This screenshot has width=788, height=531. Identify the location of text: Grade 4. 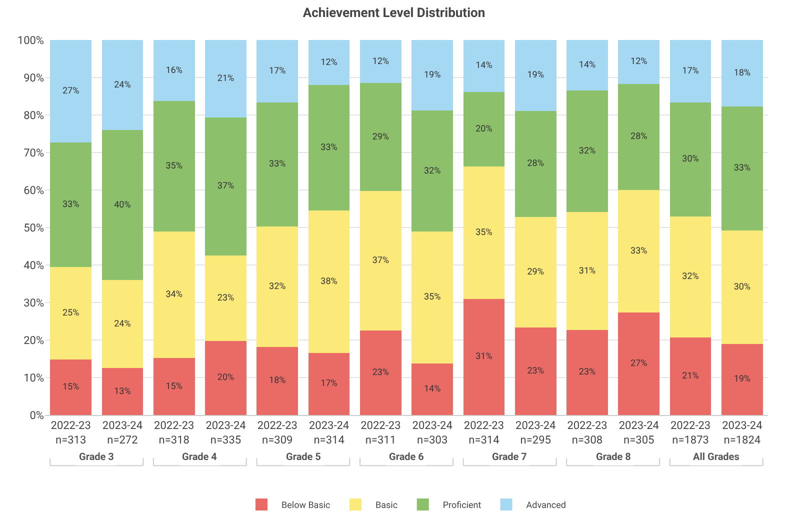
(200, 457).